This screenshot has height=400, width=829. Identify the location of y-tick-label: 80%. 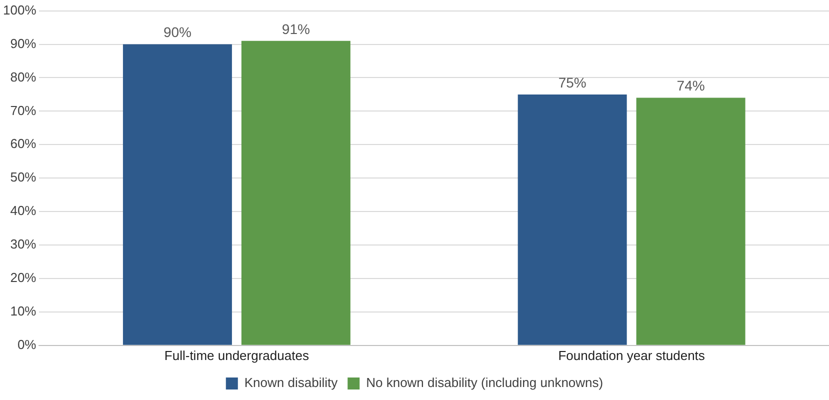
(23, 76).